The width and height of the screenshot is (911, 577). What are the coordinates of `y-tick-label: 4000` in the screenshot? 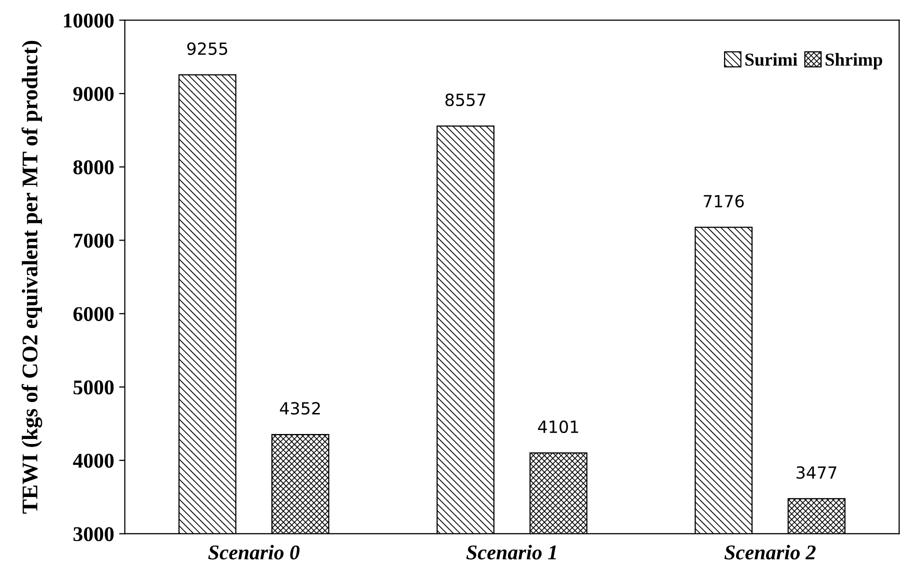 It's located at (93, 461).